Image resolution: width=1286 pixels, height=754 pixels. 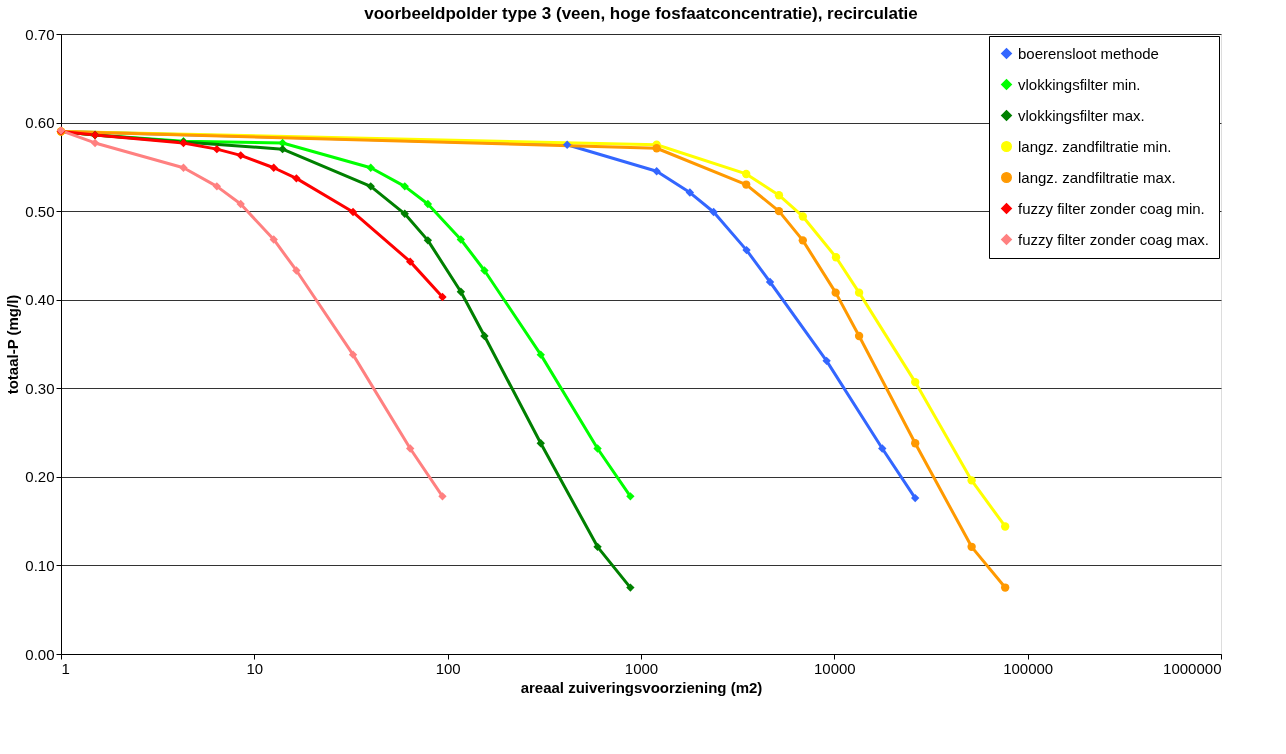 I want to click on y-tick-label: 0.40, so click(x=40, y=300).